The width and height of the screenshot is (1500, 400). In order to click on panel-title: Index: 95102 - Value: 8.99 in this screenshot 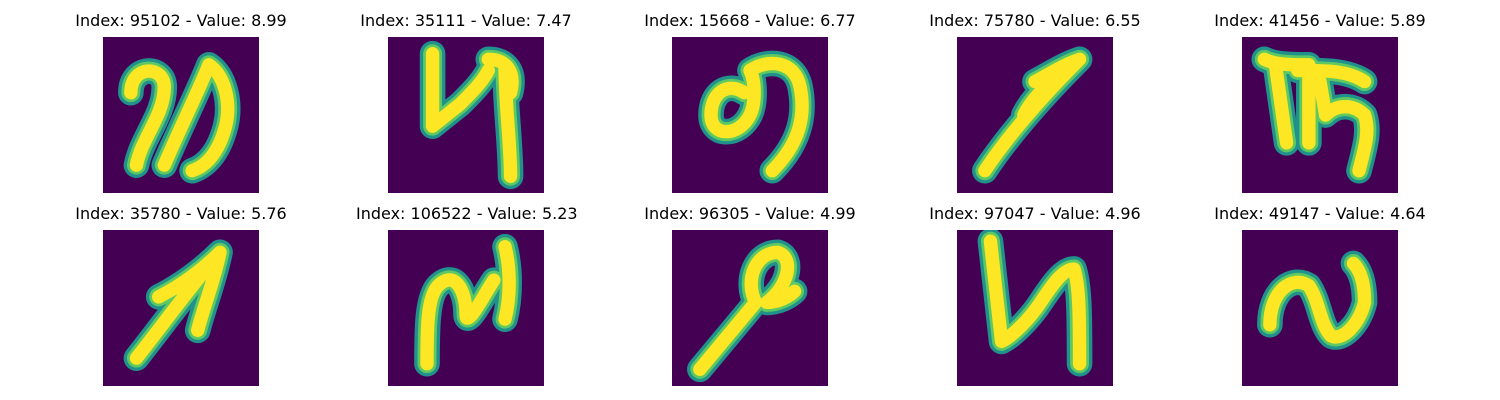, I will do `click(181, 20)`.